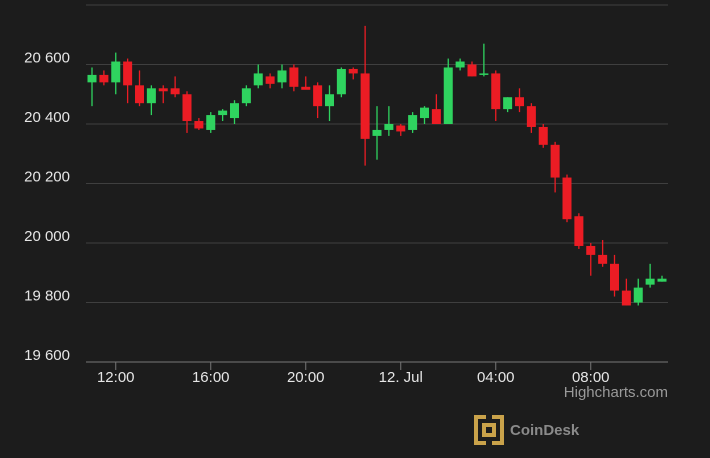 Image resolution: width=710 pixels, height=458 pixels. What do you see at coordinates (489, 430) in the screenshot?
I see `logo-icon` at bounding box center [489, 430].